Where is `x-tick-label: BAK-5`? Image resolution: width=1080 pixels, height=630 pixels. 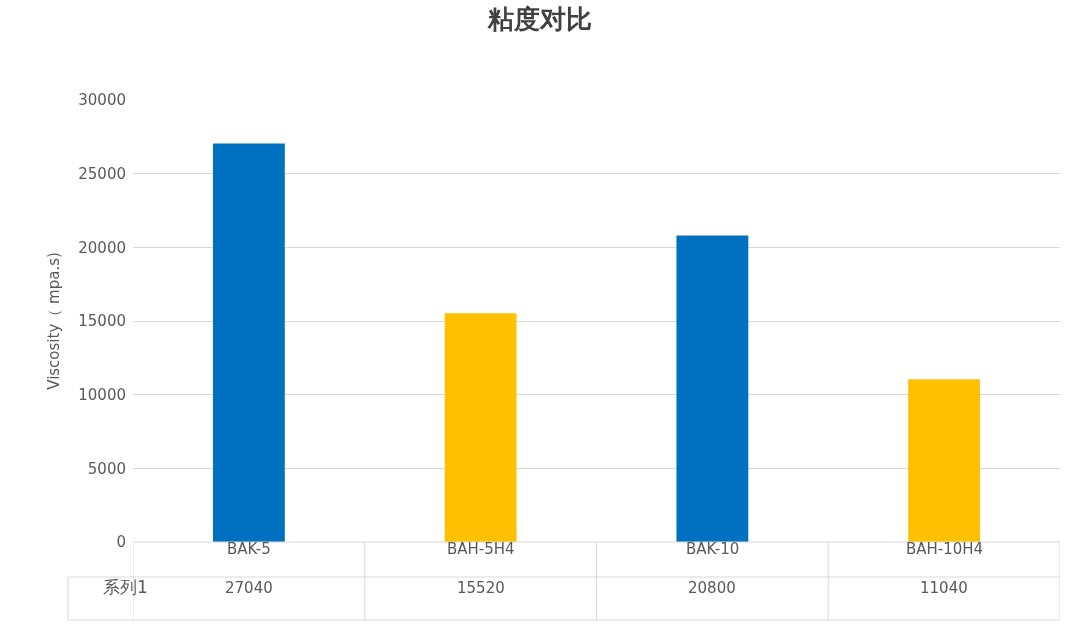 x-tick-label: BAK-5 is located at coordinates (249, 549).